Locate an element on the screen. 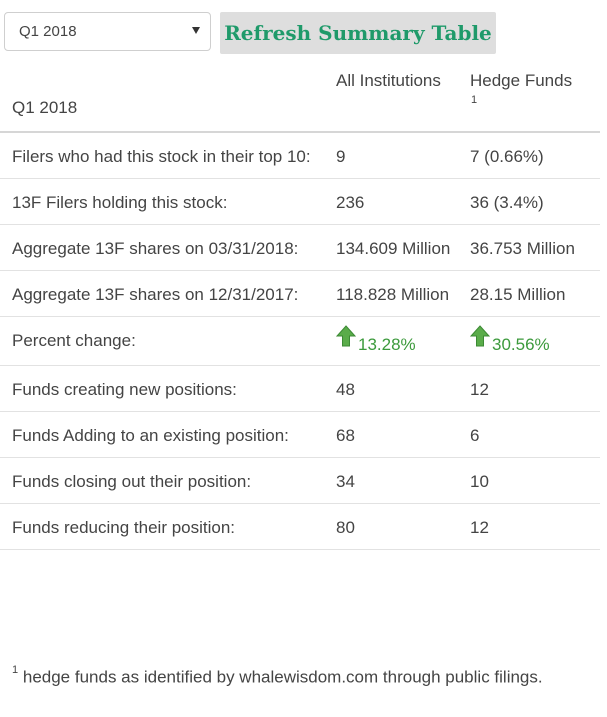 Image resolution: width=607 pixels, height=717 pixels. table-header-row: Q1 2018 All Institutions Hedge Funds 1 is located at coordinates (300, 95).